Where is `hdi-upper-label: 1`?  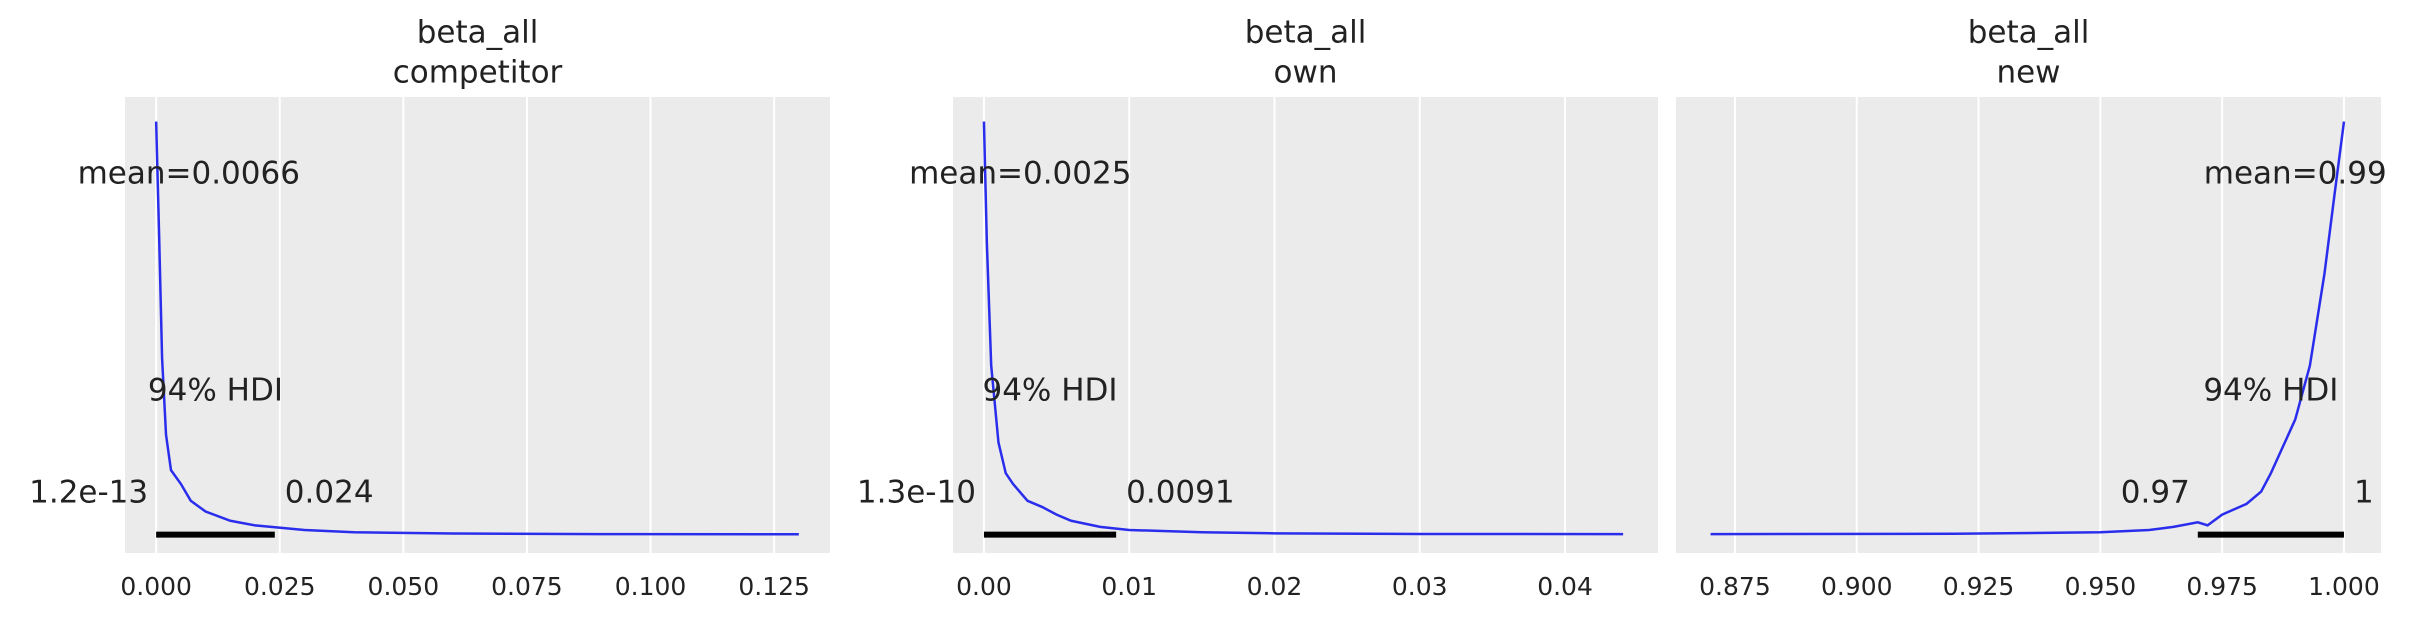
hdi-upper-label: 1 is located at coordinates (2364, 493).